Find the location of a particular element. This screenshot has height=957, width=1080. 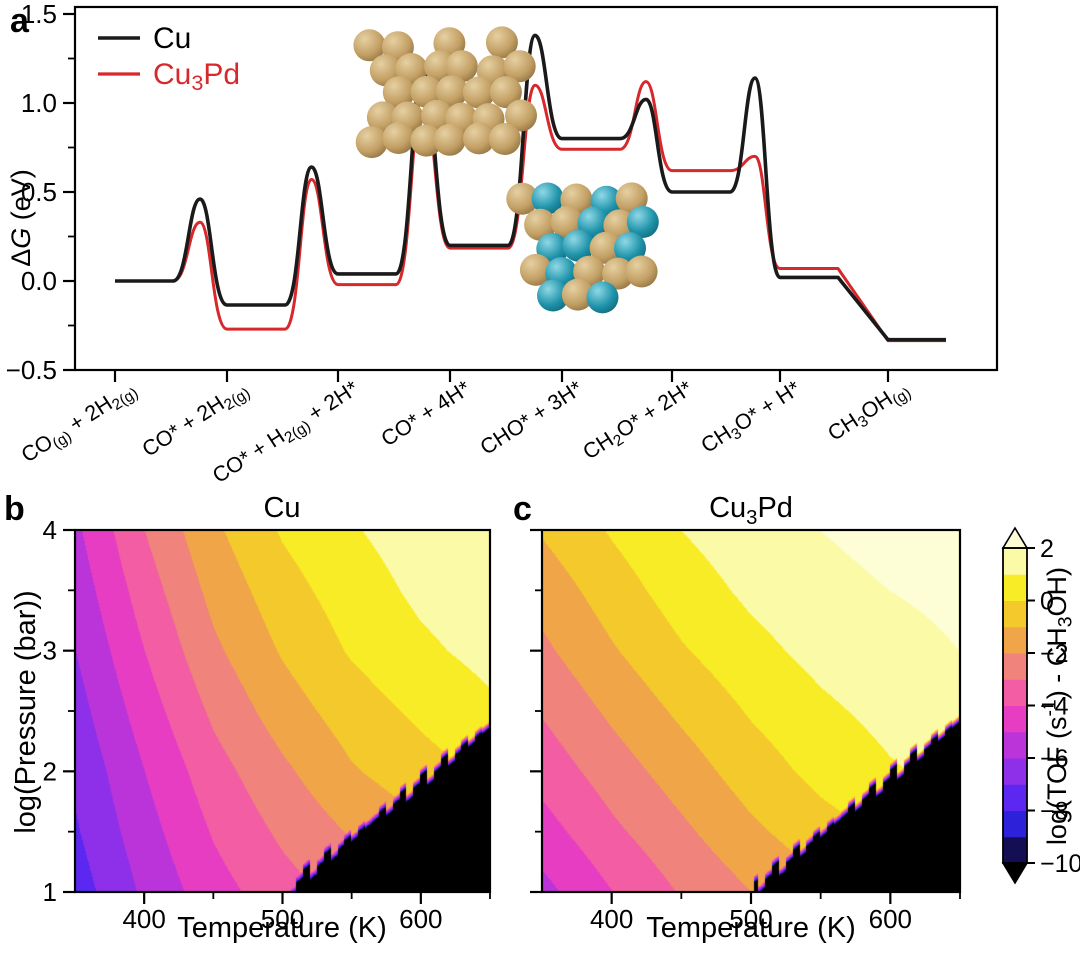

panel-b-y-axis-title: log(Pressure (bar)) is located at coordinates (26, 712).